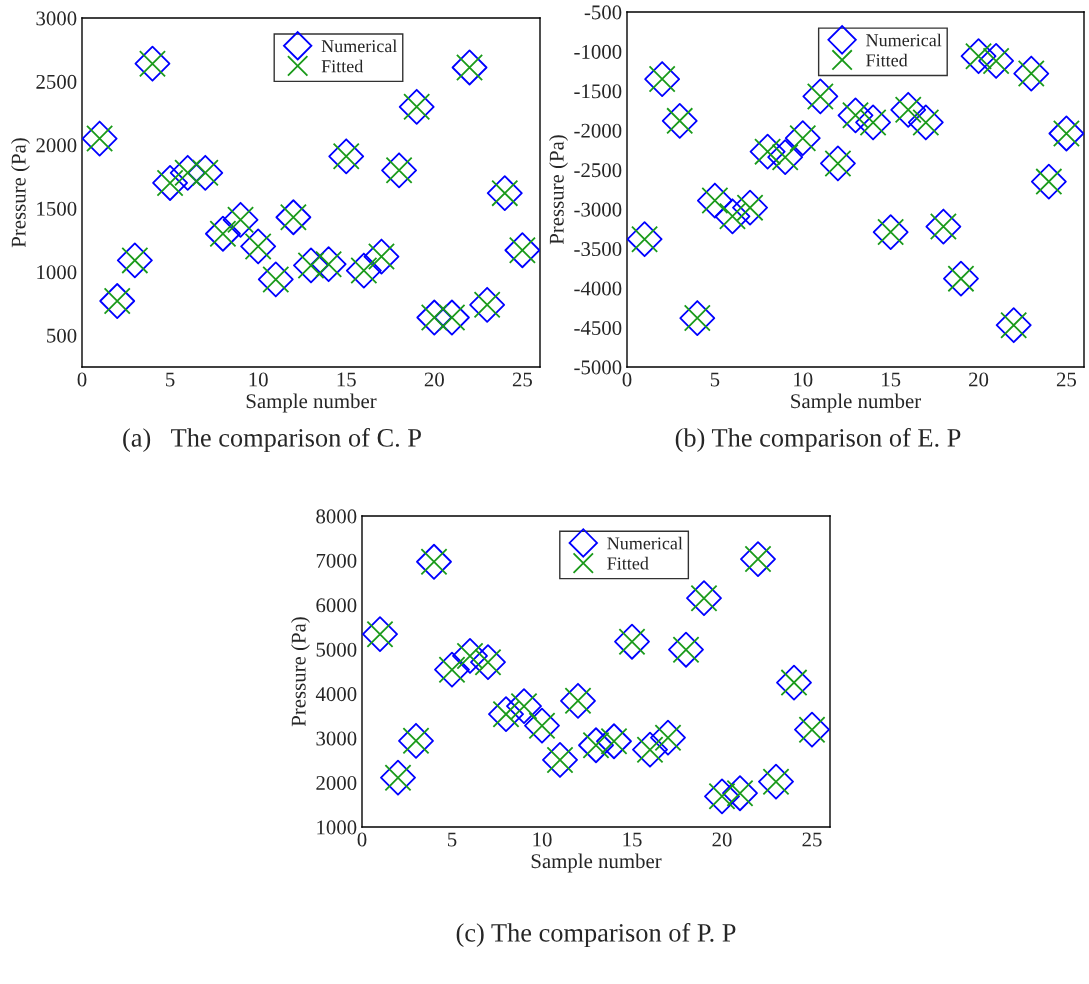 This screenshot has width=1089, height=984. Describe the element at coordinates (598, 367) in the screenshot. I see `y-tick-label: -5000` at that location.